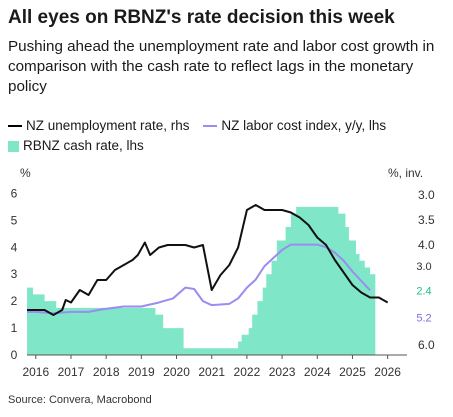 Image resolution: width=453 pixels, height=417 pixels. Describe the element at coordinates (426, 245) in the screenshot. I see `y-right-tick-label: 4.0` at that location.